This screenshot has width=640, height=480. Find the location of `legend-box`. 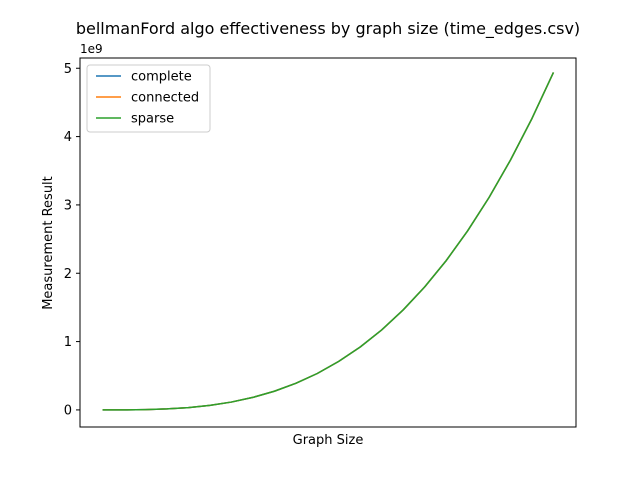

legend-box is located at coordinates (148, 98).